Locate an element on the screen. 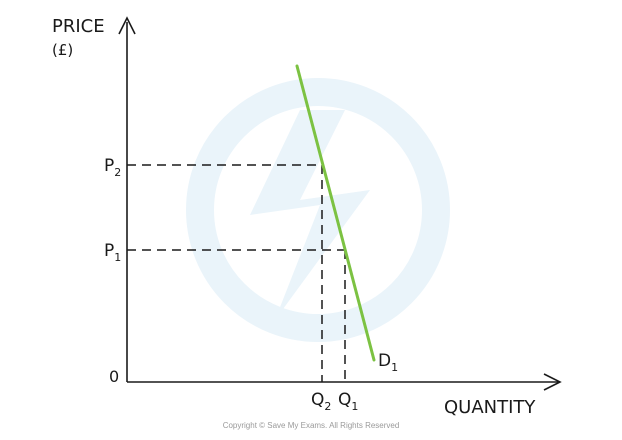 The width and height of the screenshot is (622, 440). y-axis-label: PRICE is located at coordinates (78, 26).